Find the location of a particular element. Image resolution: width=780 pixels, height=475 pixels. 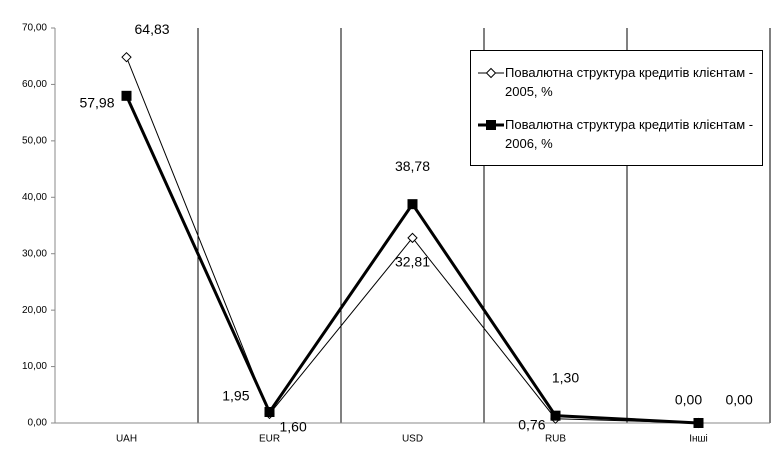

y-tick-label: 40,00 is located at coordinates (34, 197).